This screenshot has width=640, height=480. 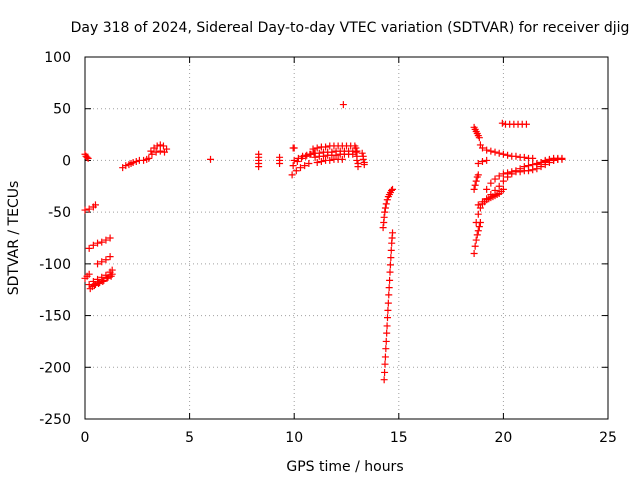 What do you see at coordinates (334, 155) in the screenshot?
I see `seg-e6` at bounding box center [334, 155].